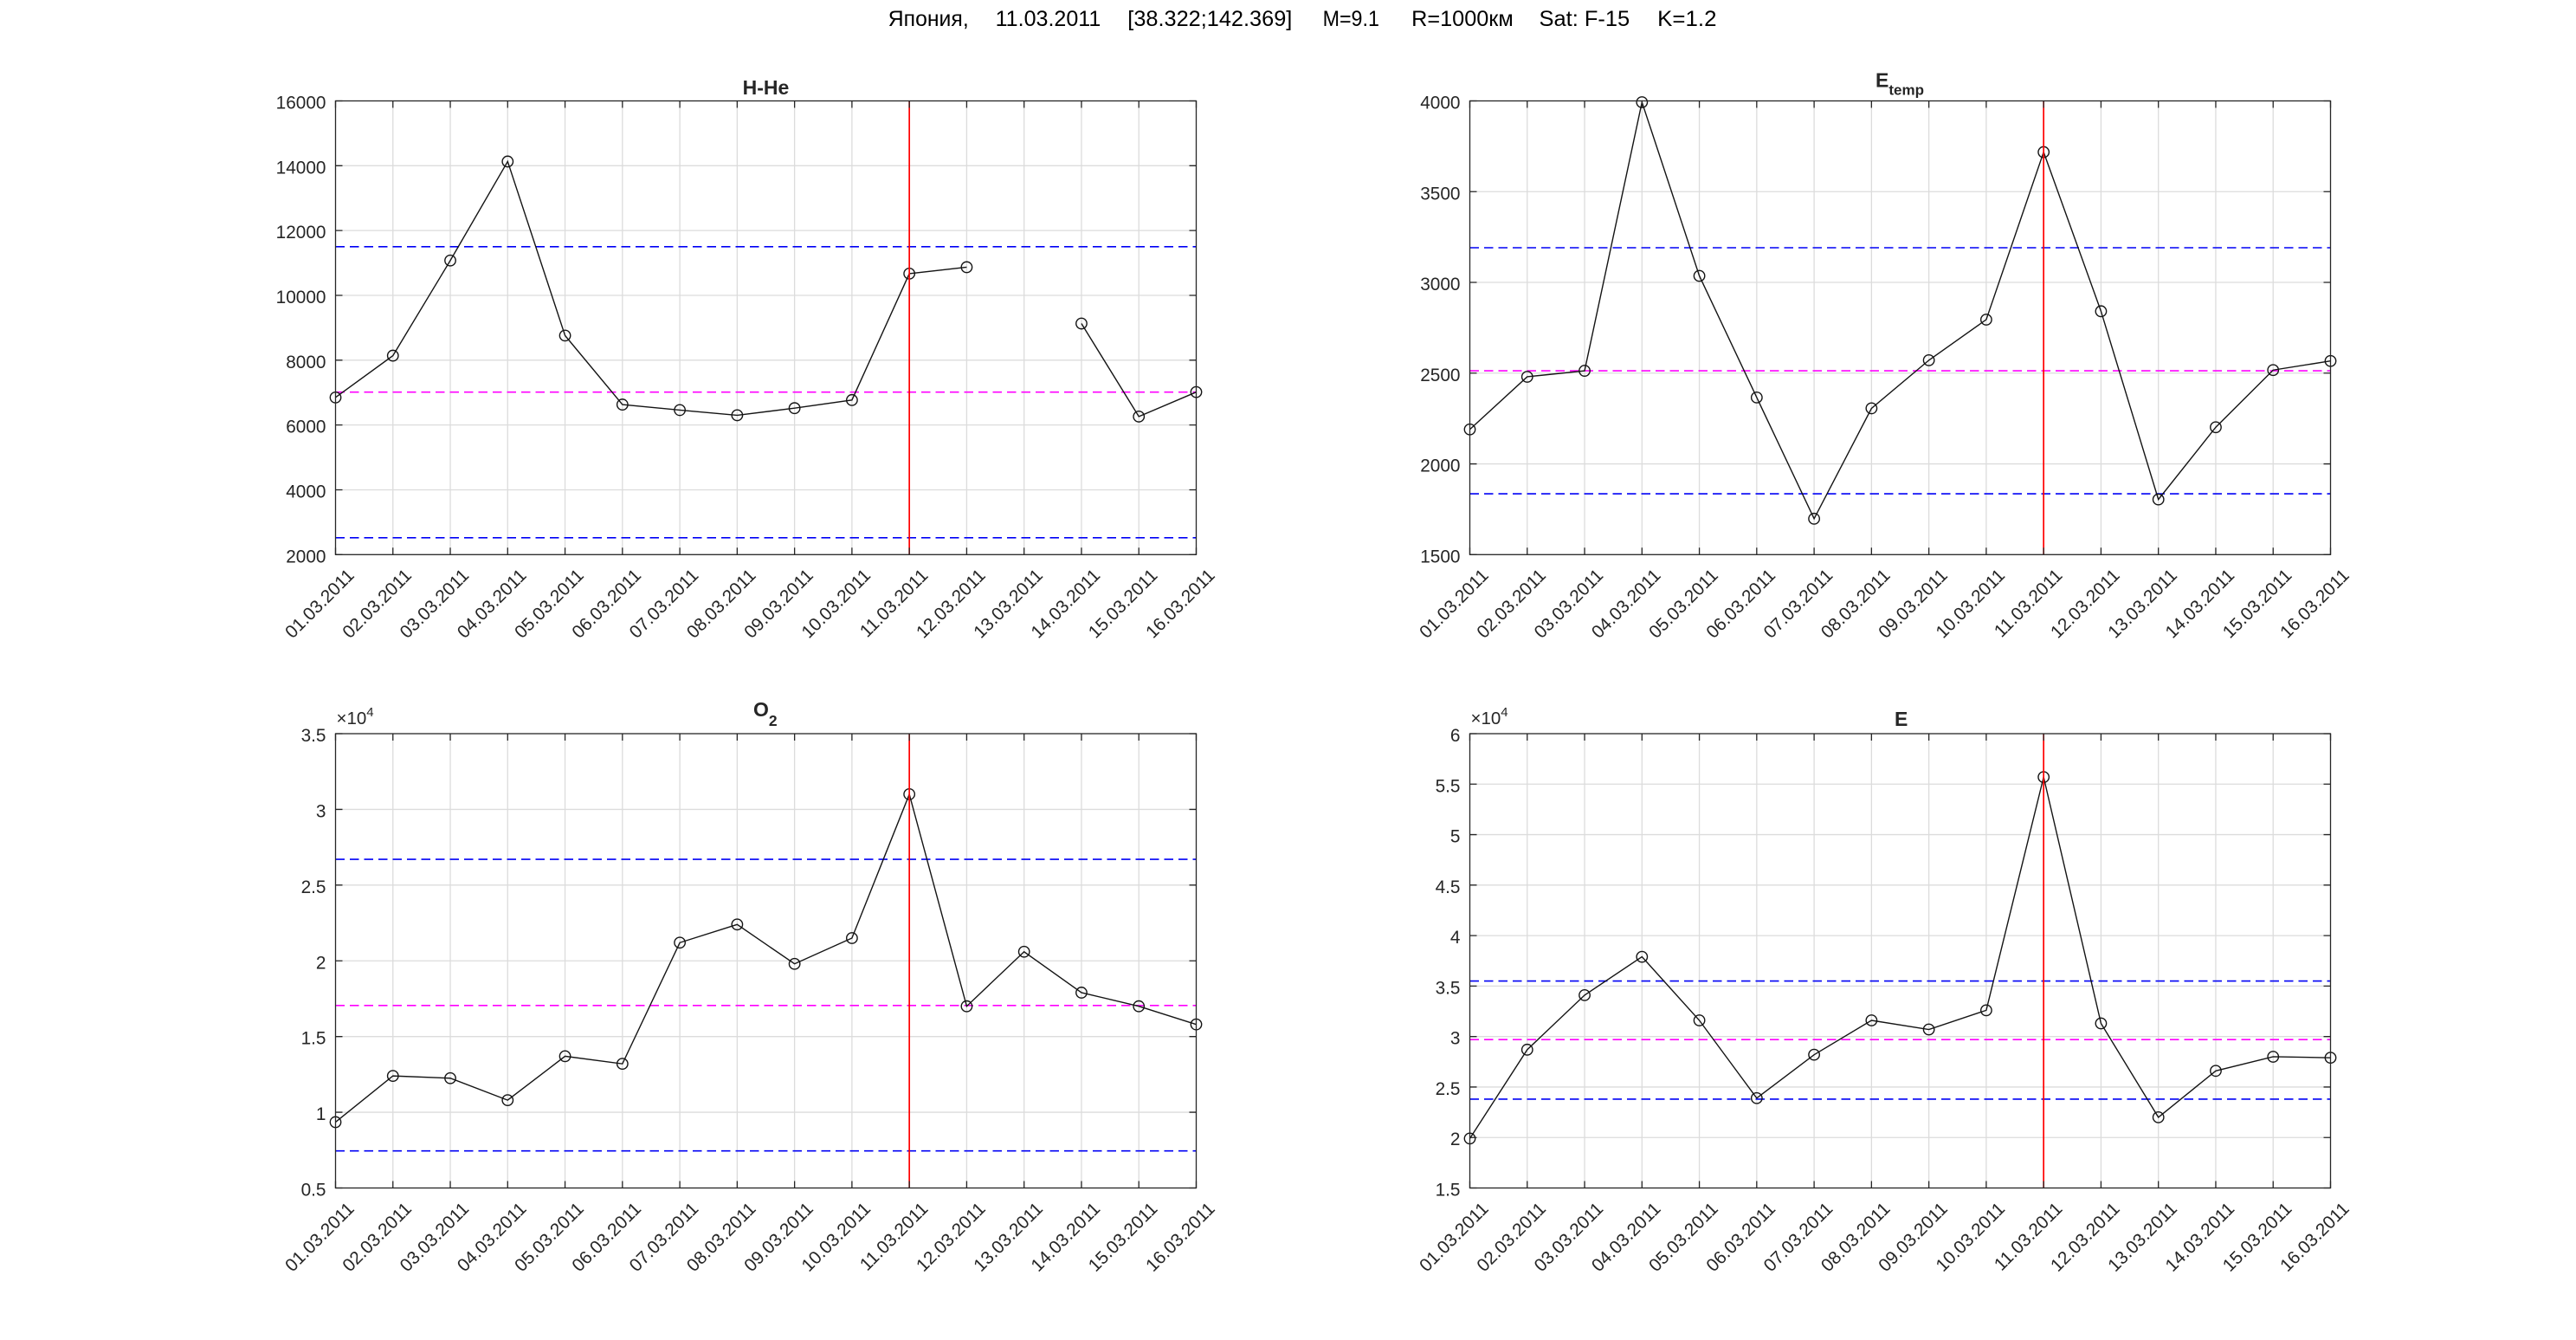 The height and width of the screenshot is (1340, 2576). What do you see at coordinates (1440, 375) in the screenshot?
I see `svg-text: 2500` at bounding box center [1440, 375].